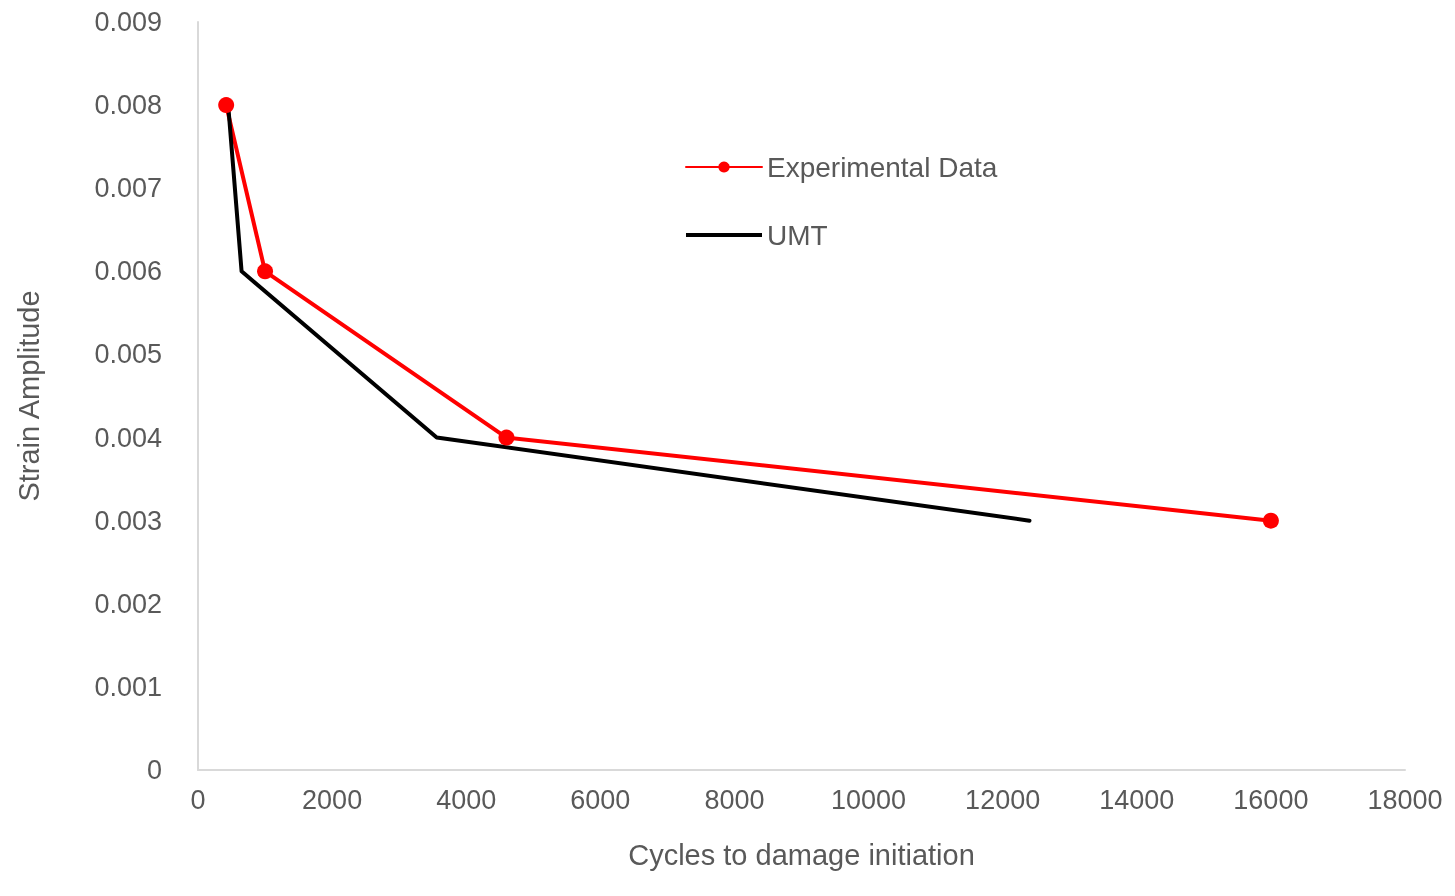 The width and height of the screenshot is (1455, 896). What do you see at coordinates (128, 188) in the screenshot?
I see `y-tick-label: 0.007` at bounding box center [128, 188].